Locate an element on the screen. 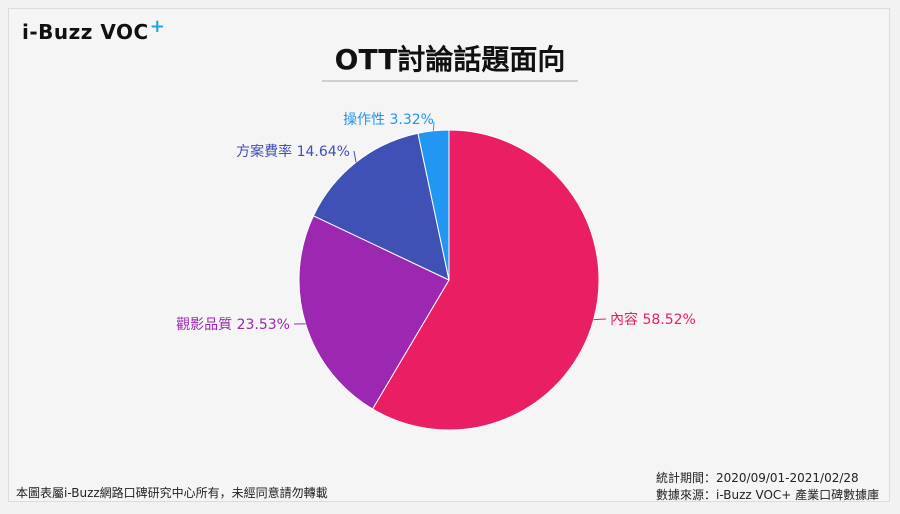 This screenshot has width=900, height=514. slice-label-1: 內容 58.52% is located at coordinates (653, 319).